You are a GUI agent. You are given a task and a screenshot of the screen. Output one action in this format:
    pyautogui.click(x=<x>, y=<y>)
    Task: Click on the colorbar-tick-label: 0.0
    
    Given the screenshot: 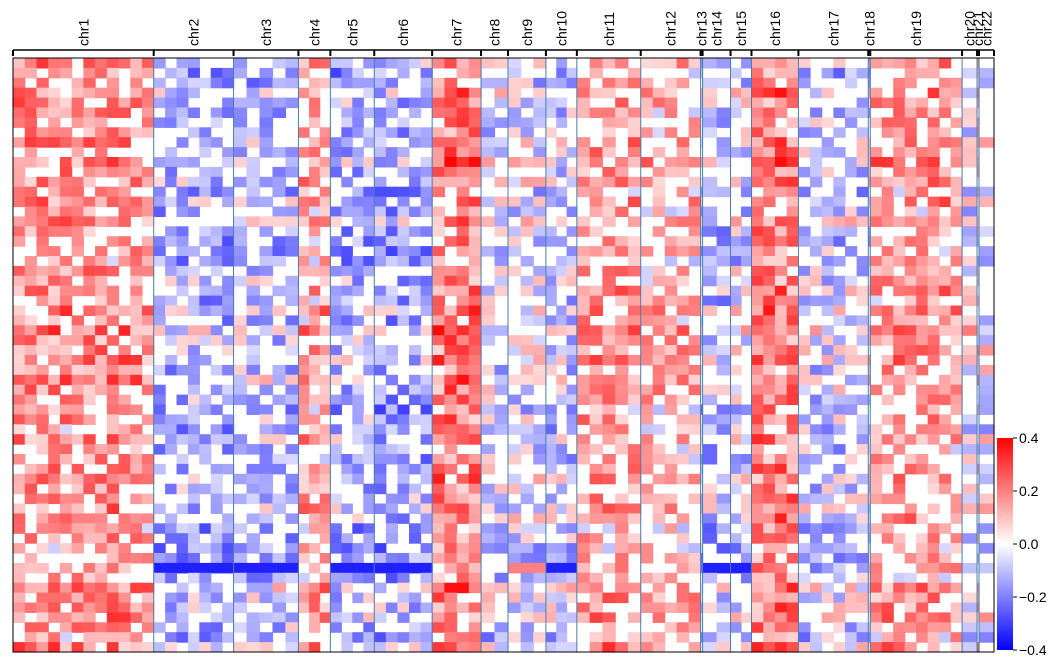 What is the action you would take?
    pyautogui.click(x=1029, y=544)
    